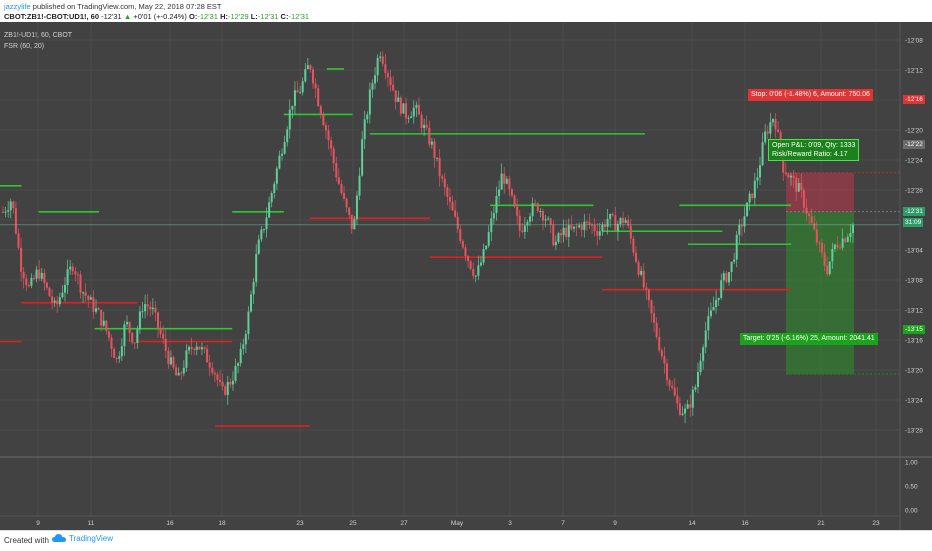 This screenshot has height=551, width=932. Describe the element at coordinates (353, 523) in the screenshot. I see `time-tick-label: 25` at that location.